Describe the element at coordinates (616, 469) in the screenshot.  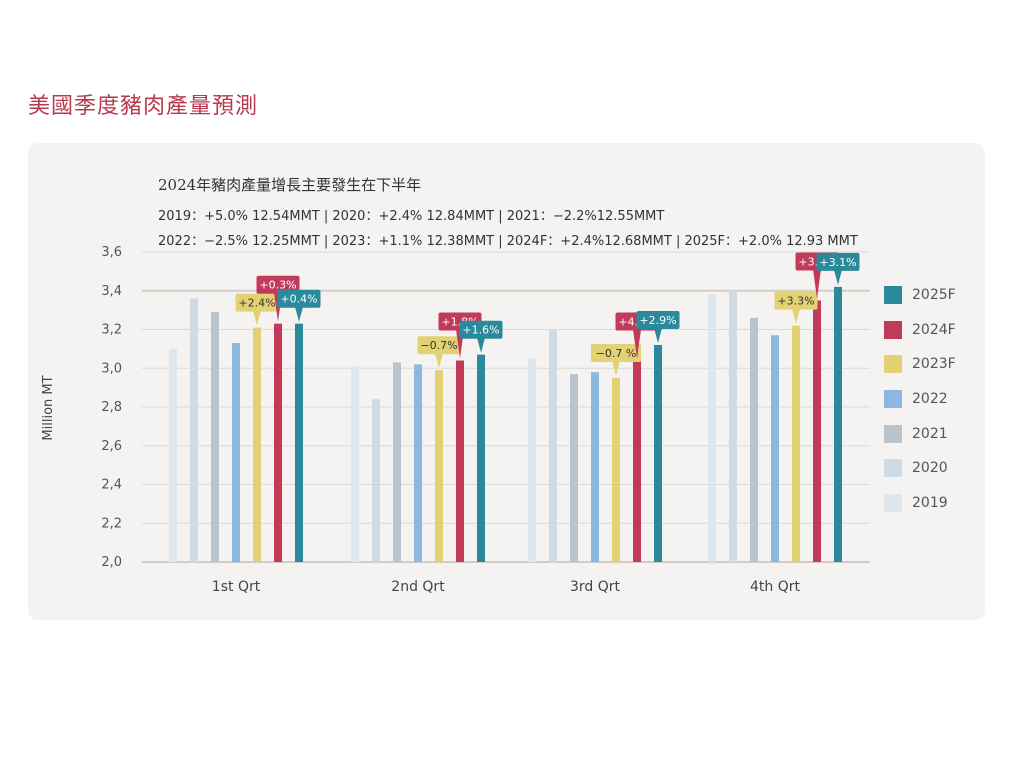
I see `bar-2023F-3rd Qrt` at that location.